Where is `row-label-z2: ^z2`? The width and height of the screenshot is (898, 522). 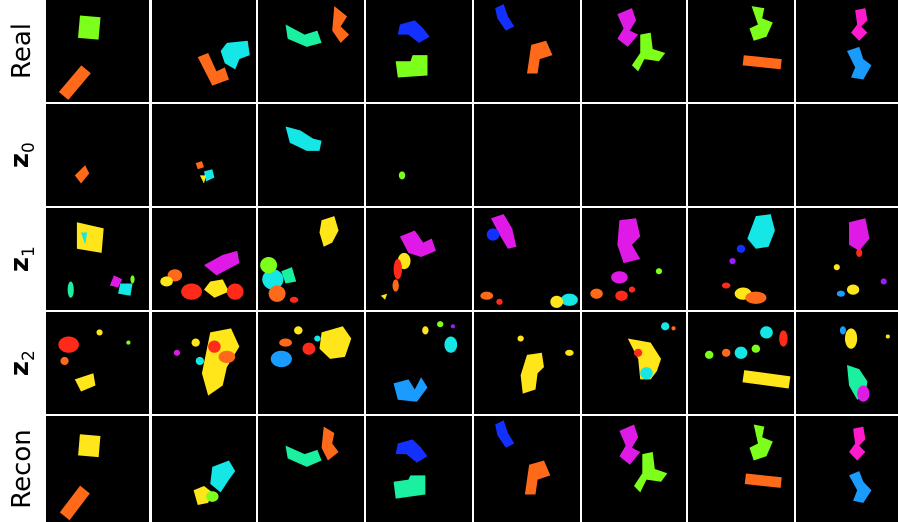
row-label-z2: ^z2 is located at coordinates (22, 363).